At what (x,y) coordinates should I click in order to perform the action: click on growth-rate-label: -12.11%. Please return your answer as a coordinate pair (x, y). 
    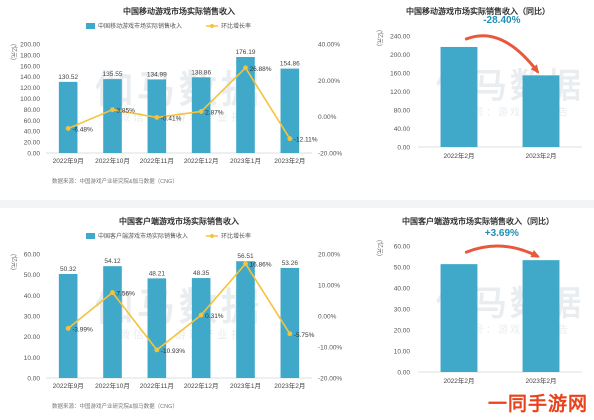
    Looking at the image, I should click on (306, 140).